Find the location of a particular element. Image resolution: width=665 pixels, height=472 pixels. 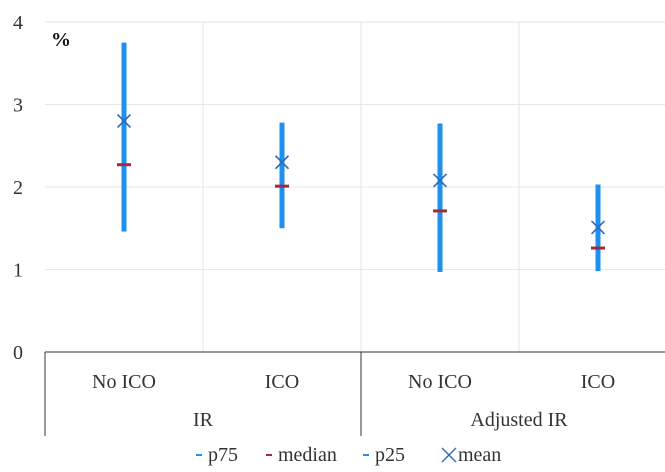

y-tick-labels: 0 1 2 3 4 is located at coordinates (18, 188).